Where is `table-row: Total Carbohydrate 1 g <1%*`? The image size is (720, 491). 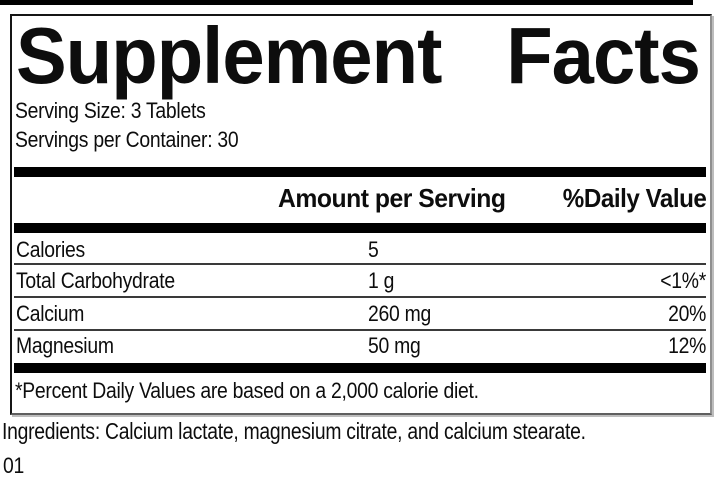 table-row: Total Carbohydrate 1 g <1%* is located at coordinates (361, 282).